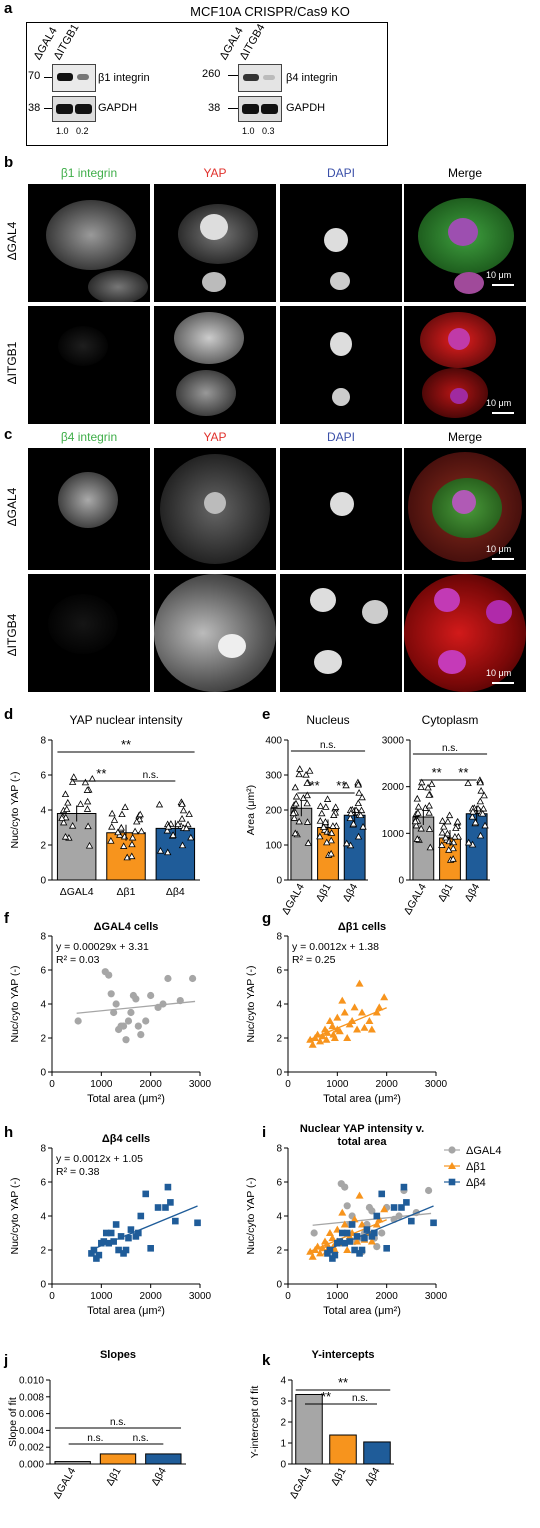 This screenshot has width=540, height=1528. Describe the element at coordinates (380, 1228) in the screenshot. I see `i-s2-fit-line` at that location.